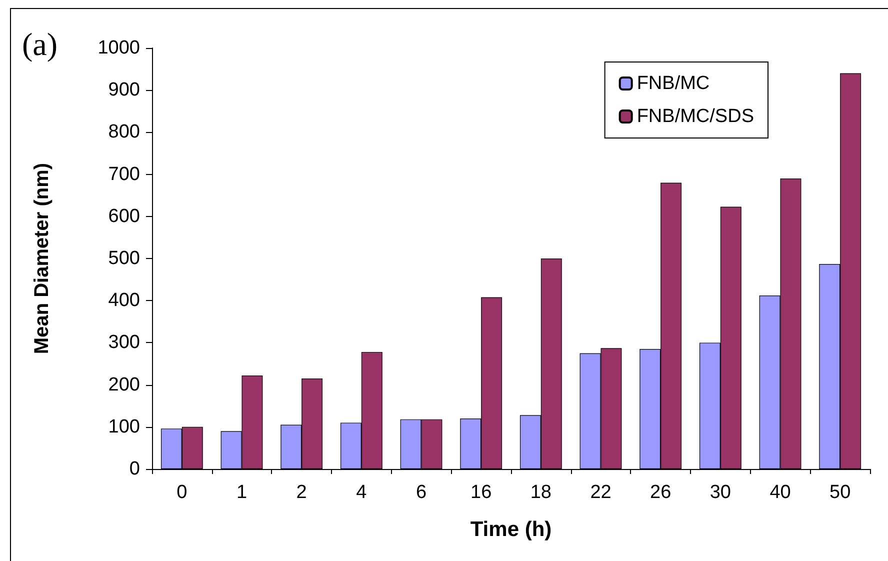 This screenshot has width=888, height=561. What do you see at coordinates (124, 301) in the screenshot?
I see `y-tick-label: 400` at bounding box center [124, 301].